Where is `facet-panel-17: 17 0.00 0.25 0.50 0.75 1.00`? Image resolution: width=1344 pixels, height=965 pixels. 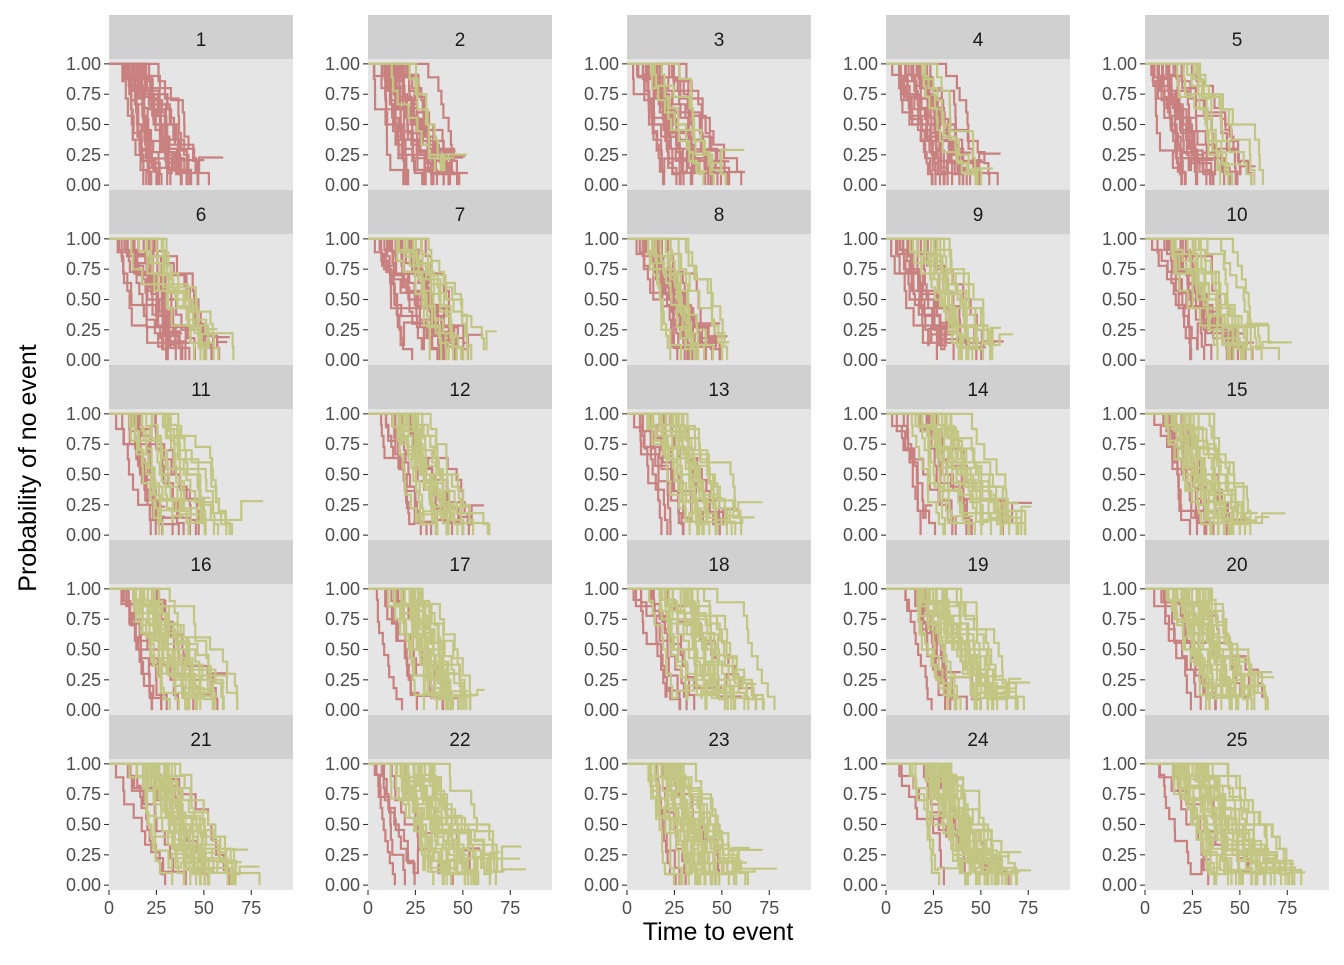
facet-panel-17: 17 0.00 0.25 0.50 0.75 1.00 is located at coordinates (438, 630).